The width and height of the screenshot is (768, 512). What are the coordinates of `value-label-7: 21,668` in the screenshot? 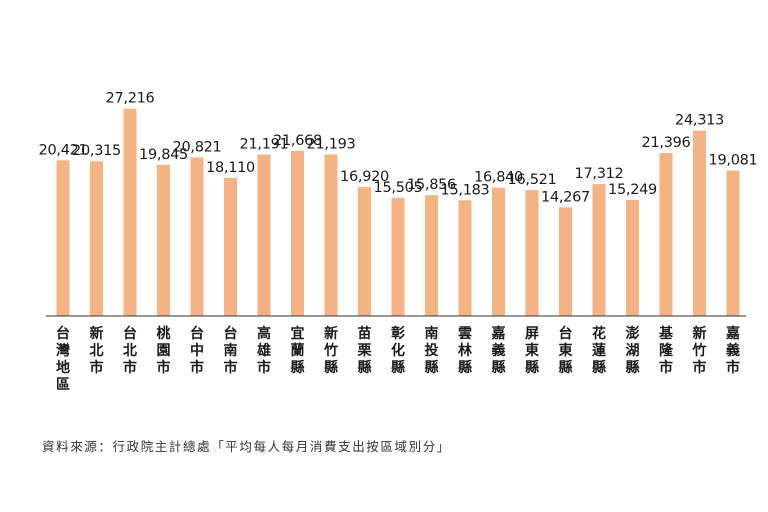 It's located at (297, 141).